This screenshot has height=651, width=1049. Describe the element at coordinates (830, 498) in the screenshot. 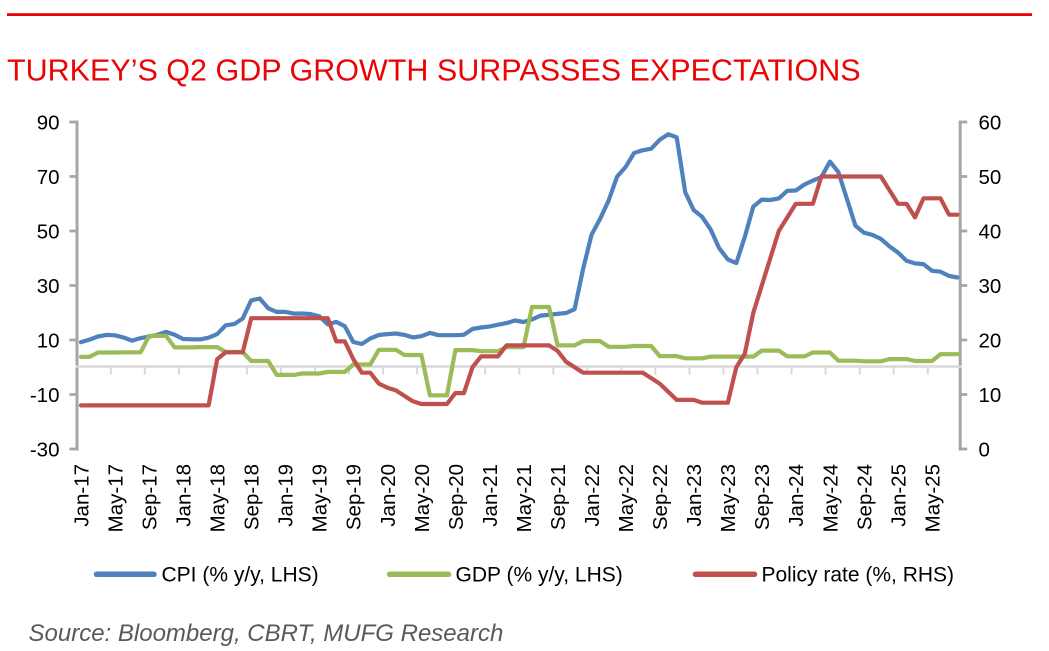

I see `svg-text: May-24` at that location.